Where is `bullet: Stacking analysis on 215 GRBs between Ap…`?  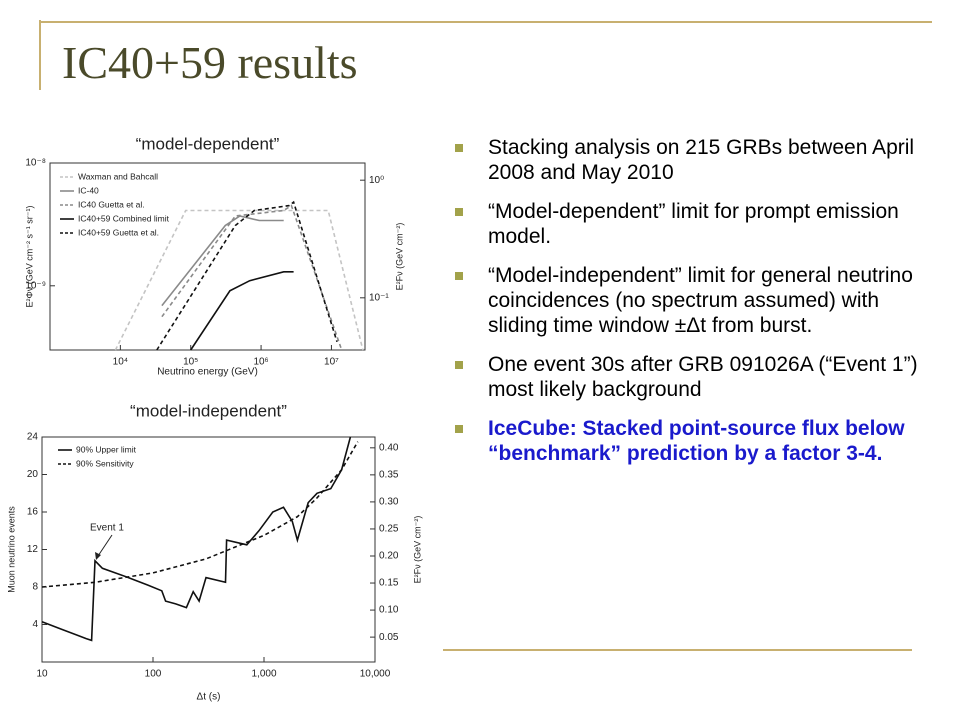 bullet: Stacking analysis on 215 GRBs between Ap… is located at coordinates (690, 160).